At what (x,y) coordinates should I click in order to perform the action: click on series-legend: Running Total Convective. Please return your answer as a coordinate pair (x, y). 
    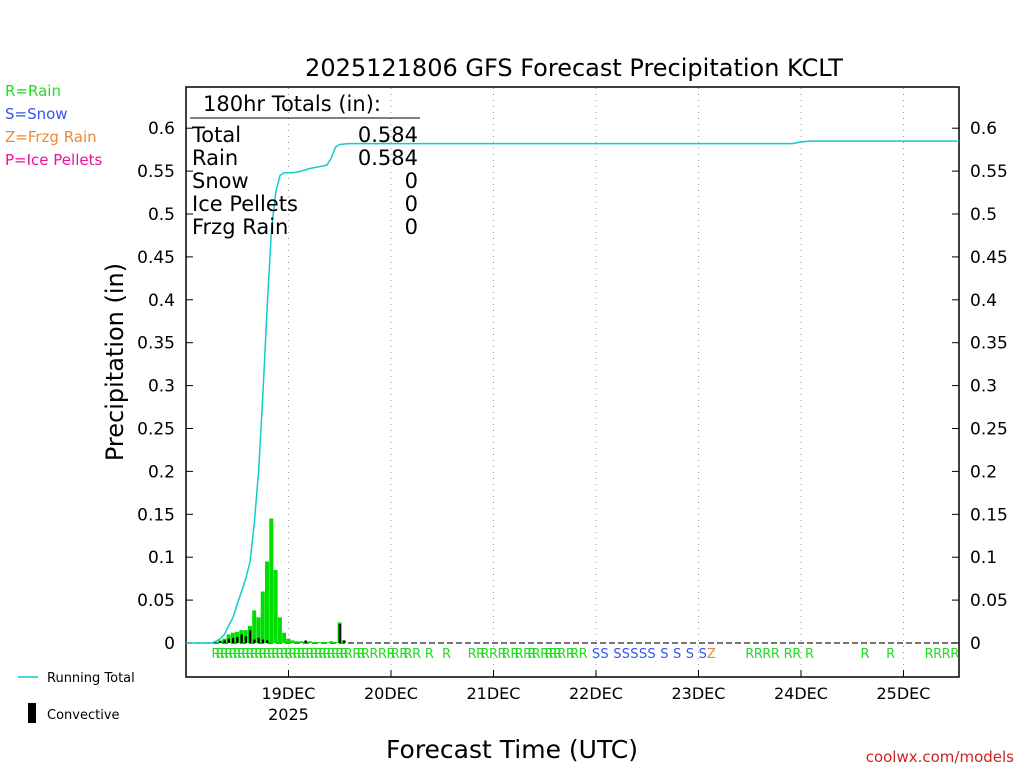
    Looking at the image, I should click on (76, 697).